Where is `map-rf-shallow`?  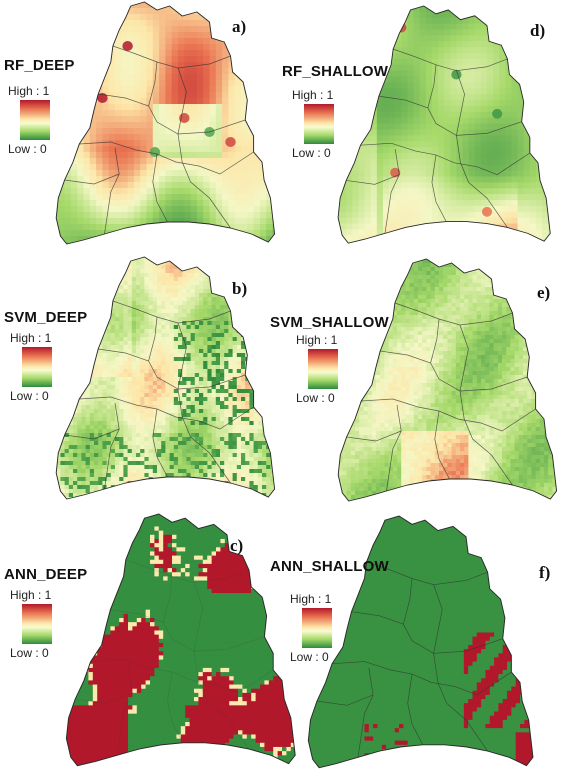 map-rf-shallow is located at coordinates (444, 124).